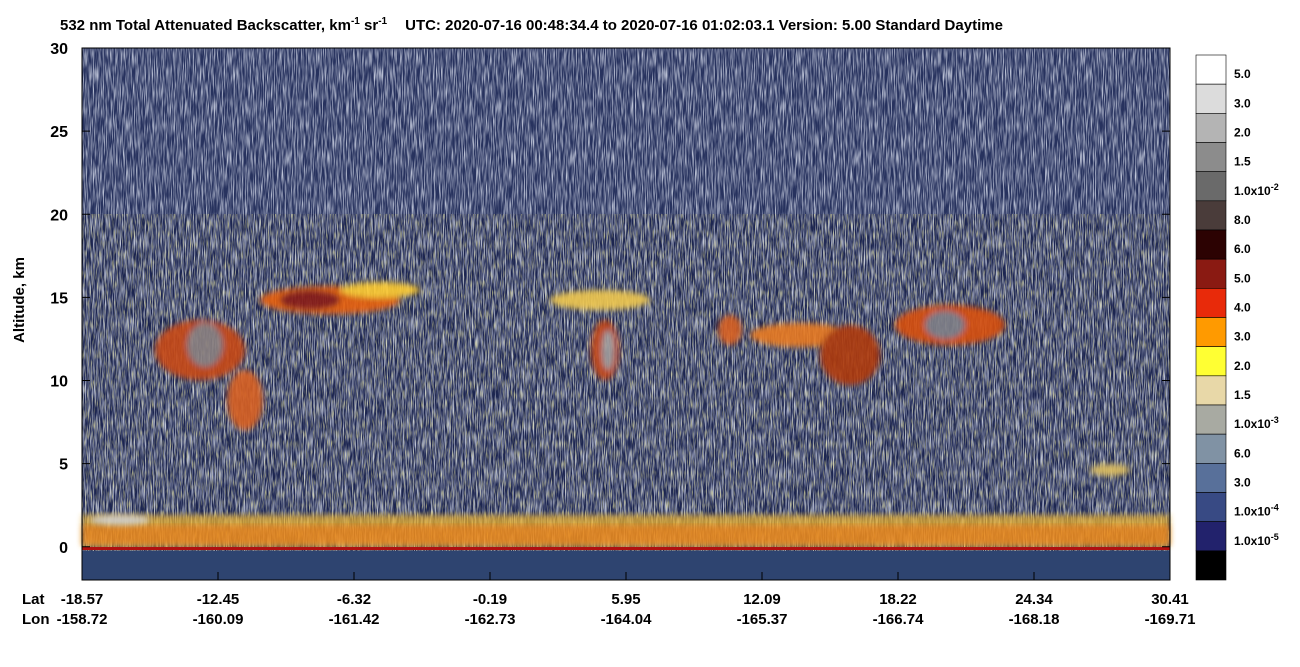 Image resolution: width=1300 pixels, height=667 pixels. I want to click on x-tick-label: -168.18, so click(1034, 619).